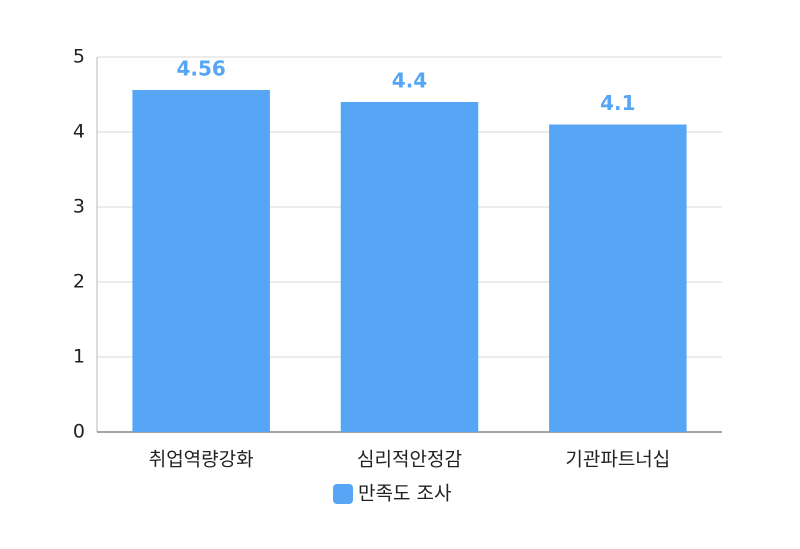 The image size is (800, 549). I want to click on x-tick-label: 심리적안정감, so click(409, 460).